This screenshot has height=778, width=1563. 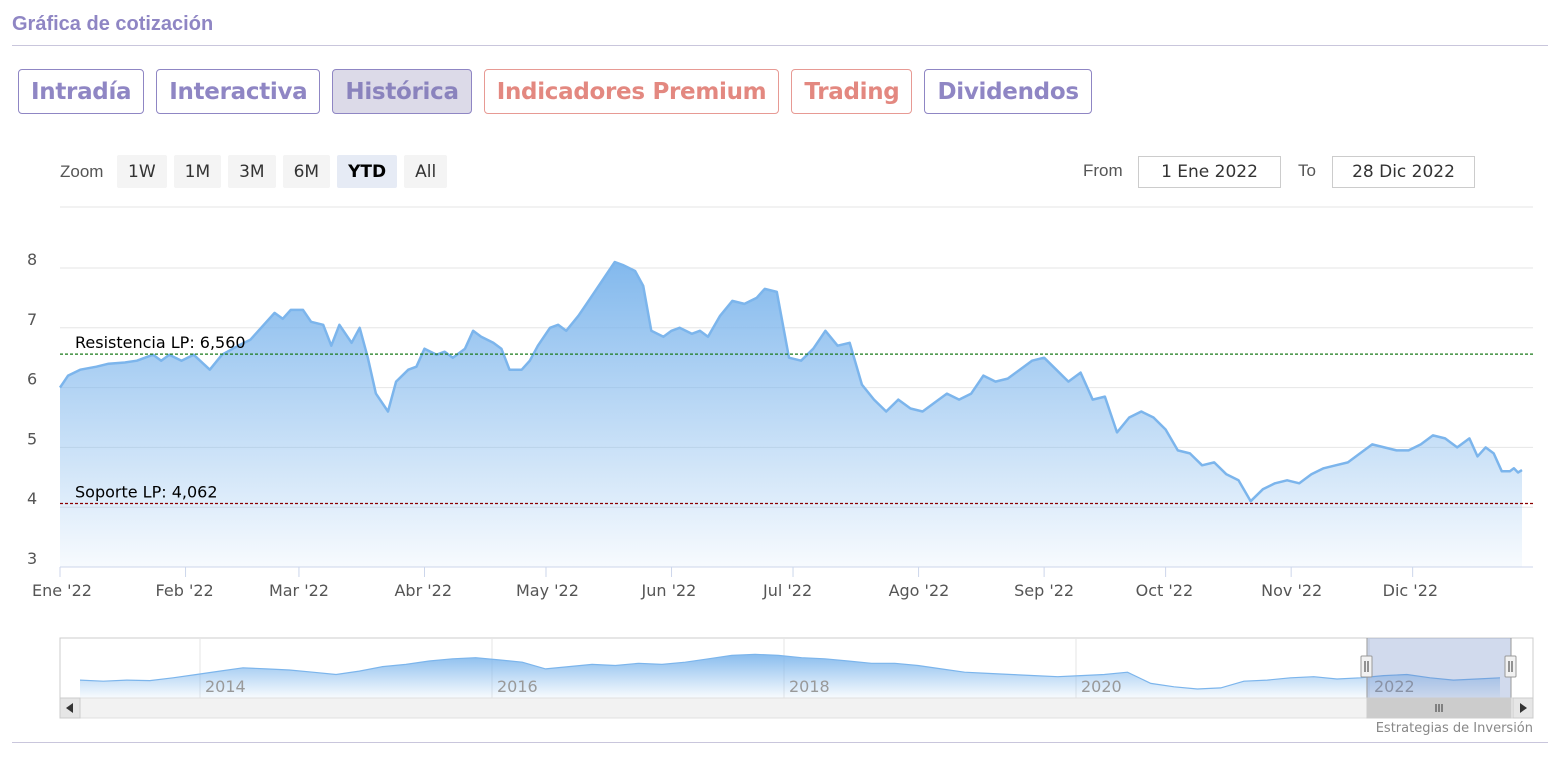 I want to click on tab-intradia: Intradía, so click(x=81, y=91).